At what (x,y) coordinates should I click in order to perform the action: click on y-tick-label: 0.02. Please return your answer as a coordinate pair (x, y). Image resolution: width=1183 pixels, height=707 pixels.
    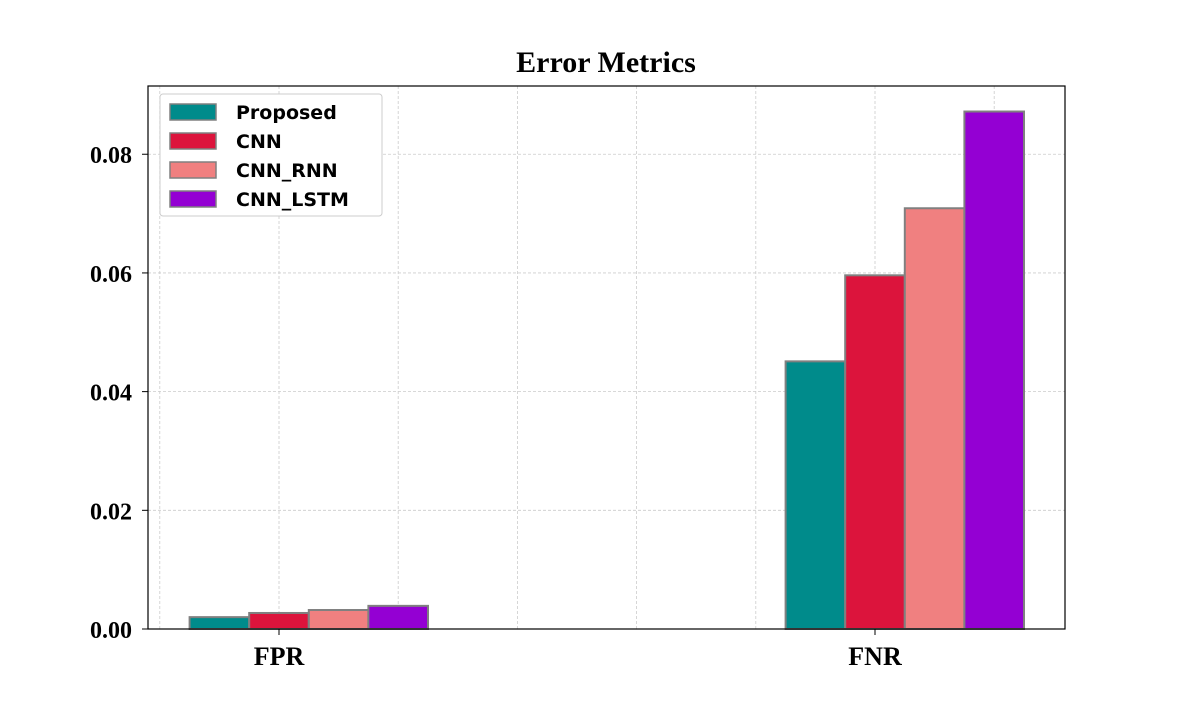
    Looking at the image, I should click on (111, 512).